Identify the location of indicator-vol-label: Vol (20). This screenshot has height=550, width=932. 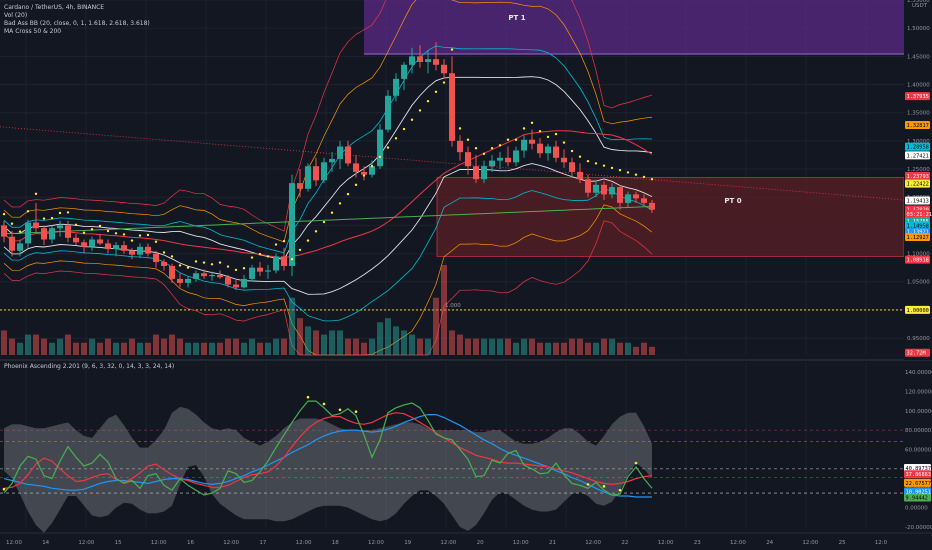
(16, 15).